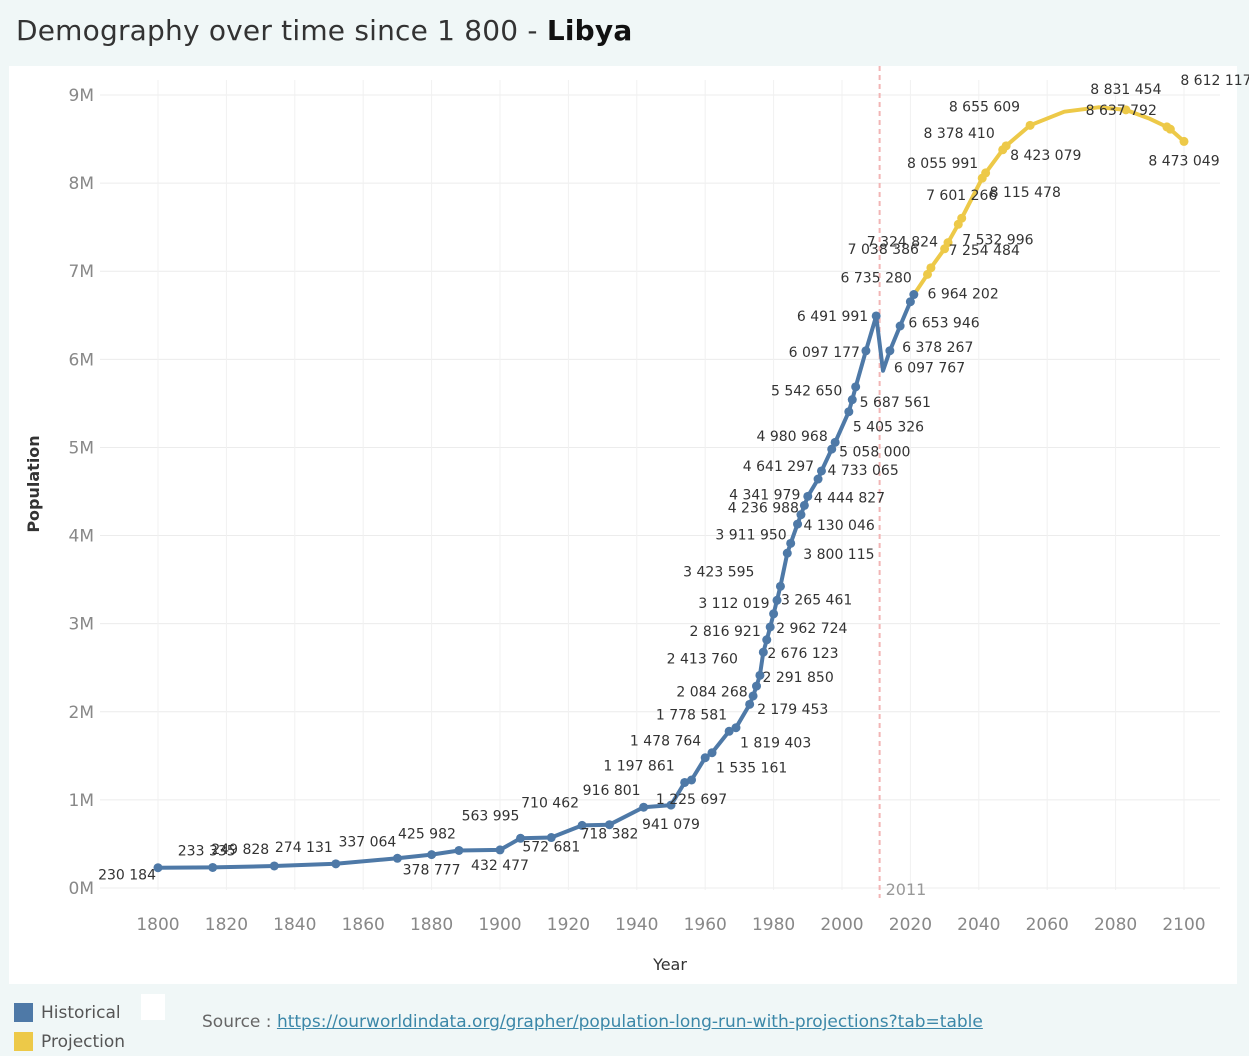 This screenshot has width=1249, height=1056. I want to click on chart-title-country: Libya, so click(589, 30).